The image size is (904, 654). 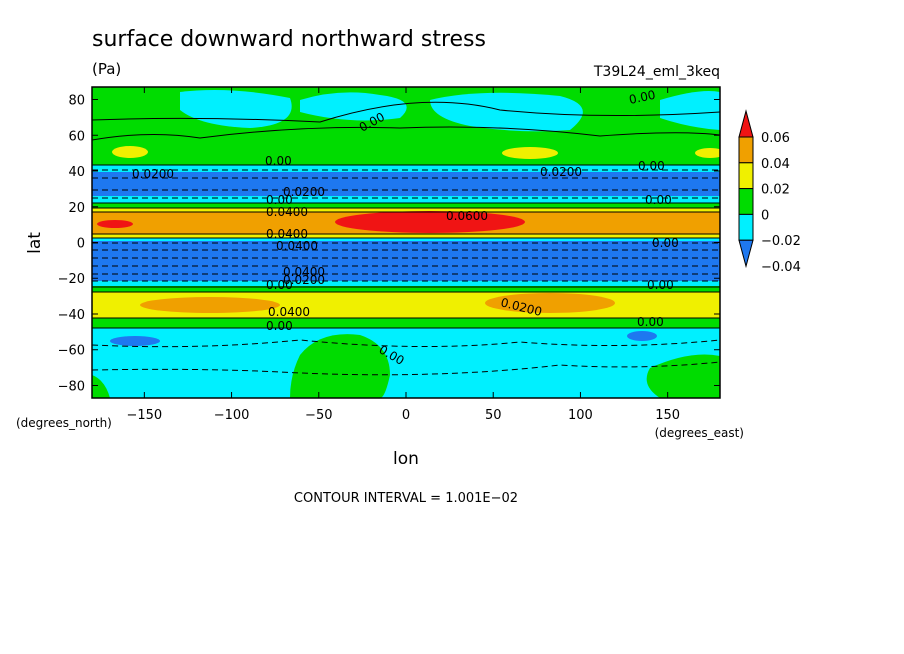 I want to click on colorbar-tick-label: 0.04, so click(x=775, y=164).